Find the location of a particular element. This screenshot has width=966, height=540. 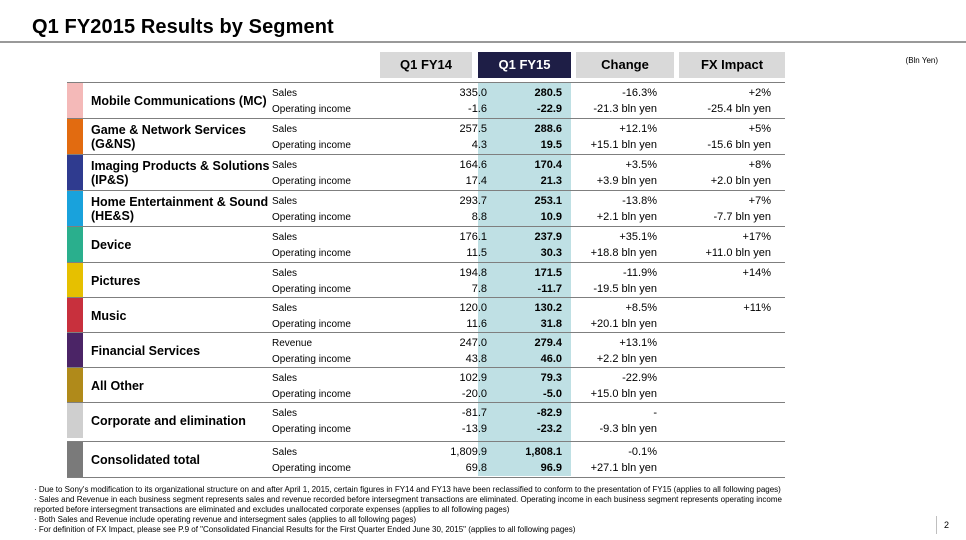

table-row: Sales 257.5 288.6 +12.1% +5% is located at coordinates (426, 129).